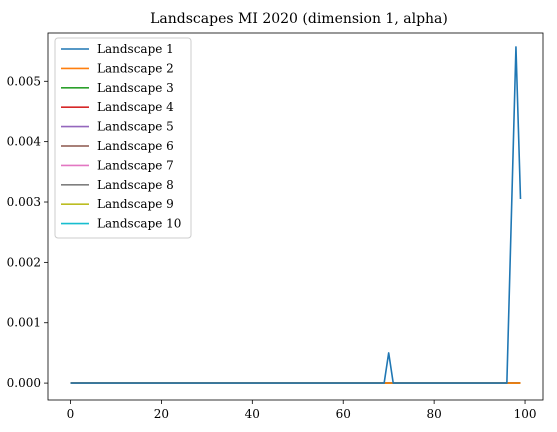  What do you see at coordinates (302, 410) in the screenshot?
I see `x-axis: 0 20 40 60 80 100` at bounding box center [302, 410].